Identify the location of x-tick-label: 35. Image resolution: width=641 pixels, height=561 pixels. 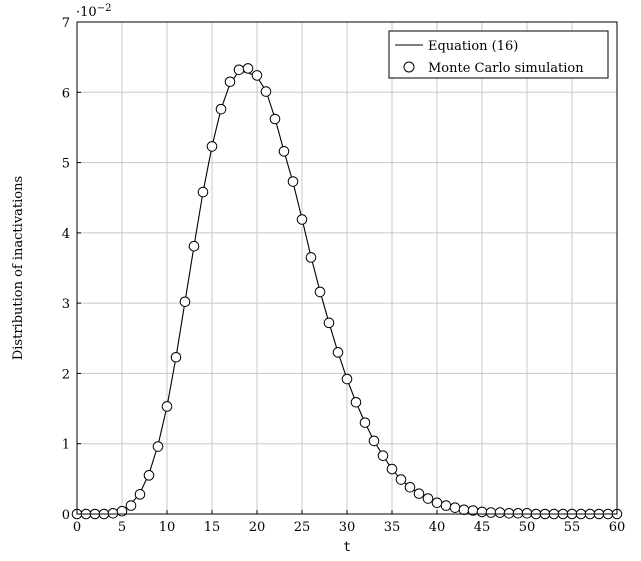
(392, 527).